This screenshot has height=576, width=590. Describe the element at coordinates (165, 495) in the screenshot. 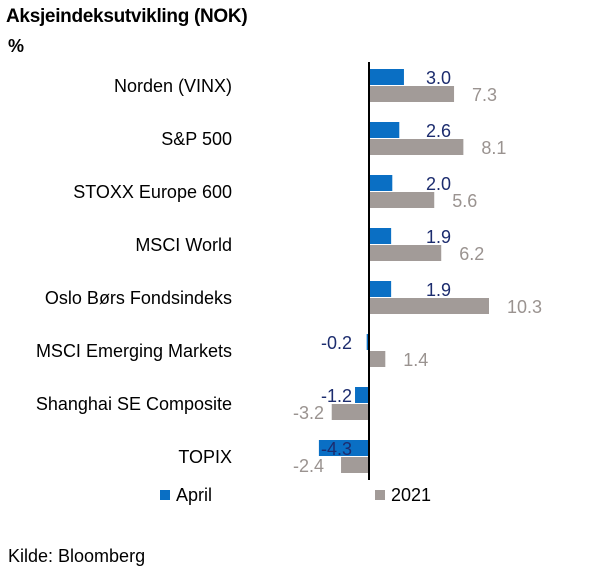

I see `legend-swatch-april` at that location.